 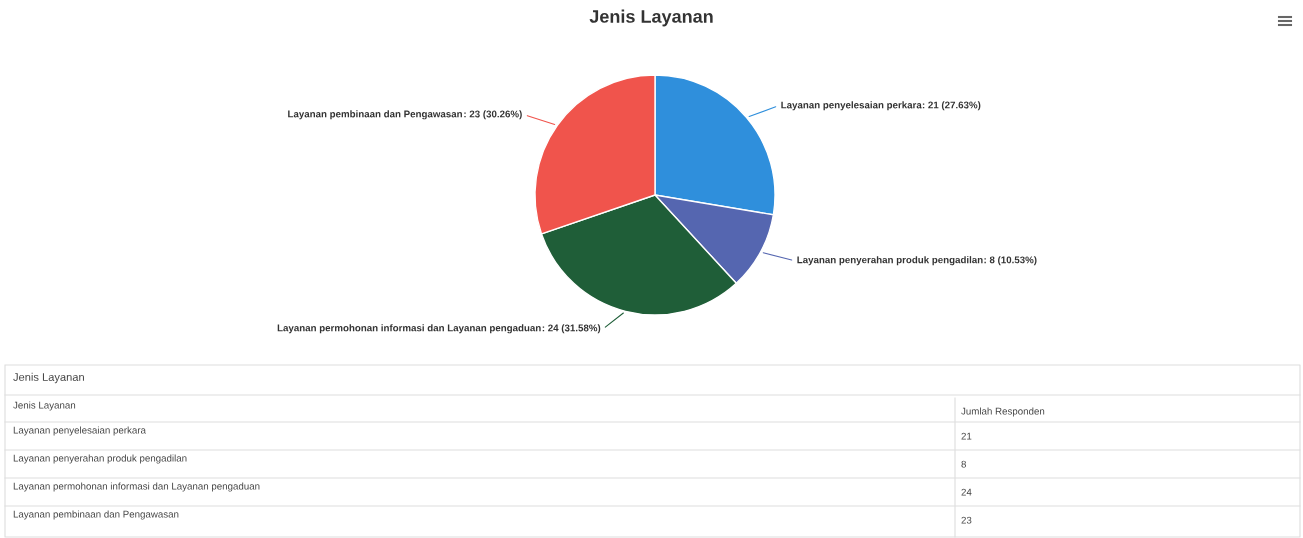 What do you see at coordinates (375, 115) in the screenshot?
I see `slice-label: Layanan pembinaan dan Pengawasan` at bounding box center [375, 115].